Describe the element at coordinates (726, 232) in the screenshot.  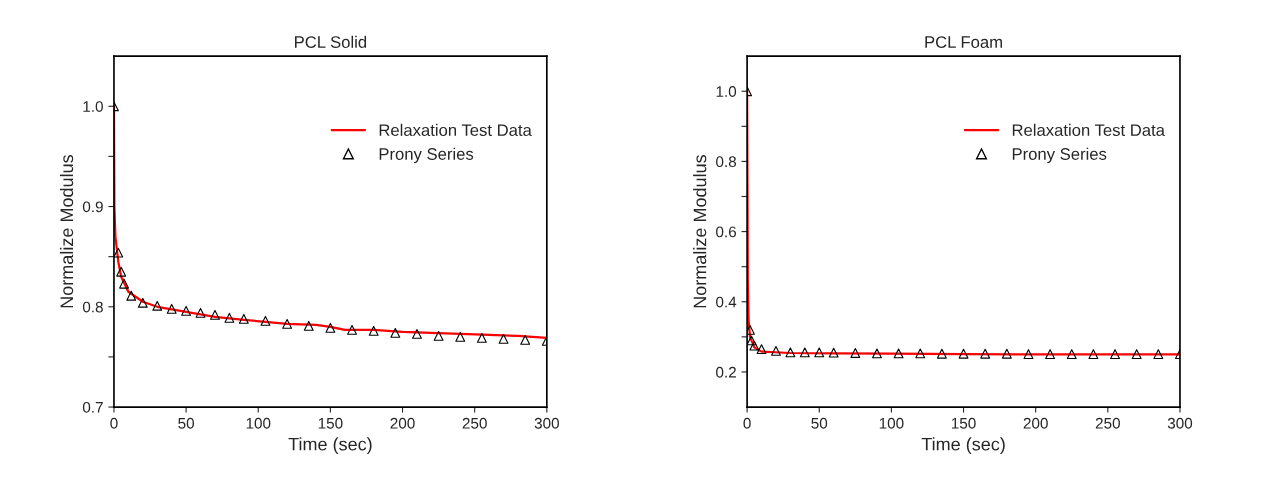
I see `y-tick-label: 0.6` at that location.